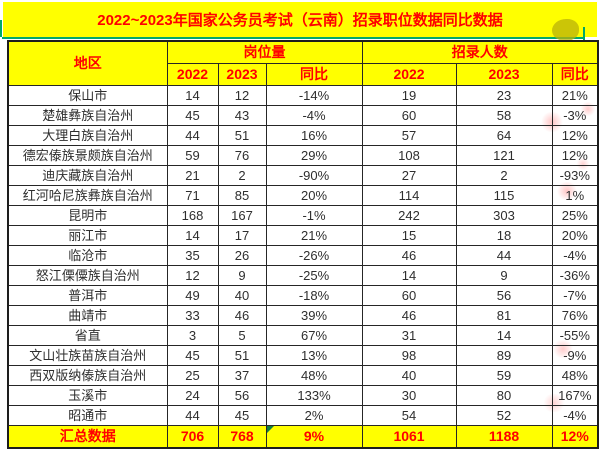 The width and height of the screenshot is (600, 449). Describe the element at coordinates (314, 395) in the screenshot. I see `value-cell: 133%` at that location.